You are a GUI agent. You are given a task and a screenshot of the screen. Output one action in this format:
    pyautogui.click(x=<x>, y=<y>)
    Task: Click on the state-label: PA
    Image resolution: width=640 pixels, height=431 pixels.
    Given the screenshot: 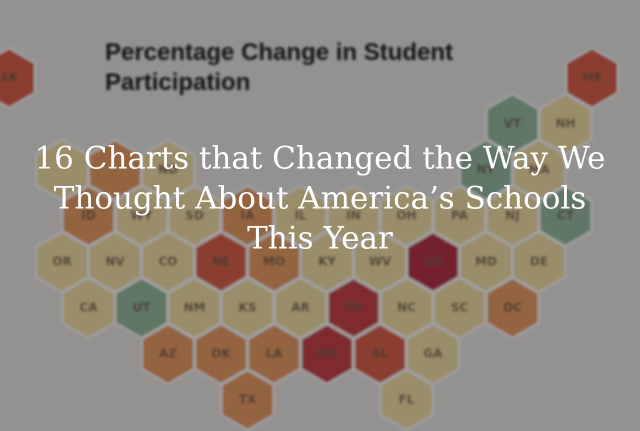 What is the action you would take?
    pyautogui.click(x=460, y=216)
    